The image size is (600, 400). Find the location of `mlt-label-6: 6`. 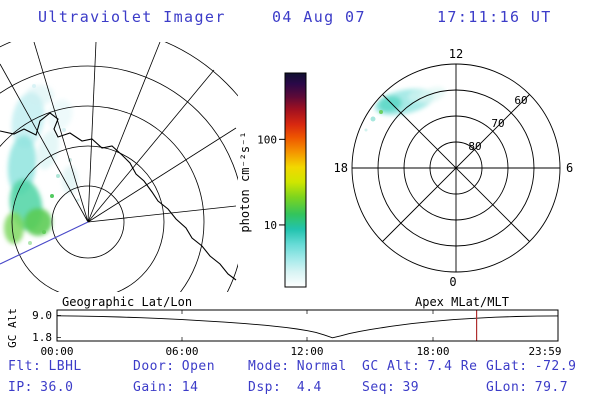

mlt-label-6: 6 is located at coordinates (569, 168).